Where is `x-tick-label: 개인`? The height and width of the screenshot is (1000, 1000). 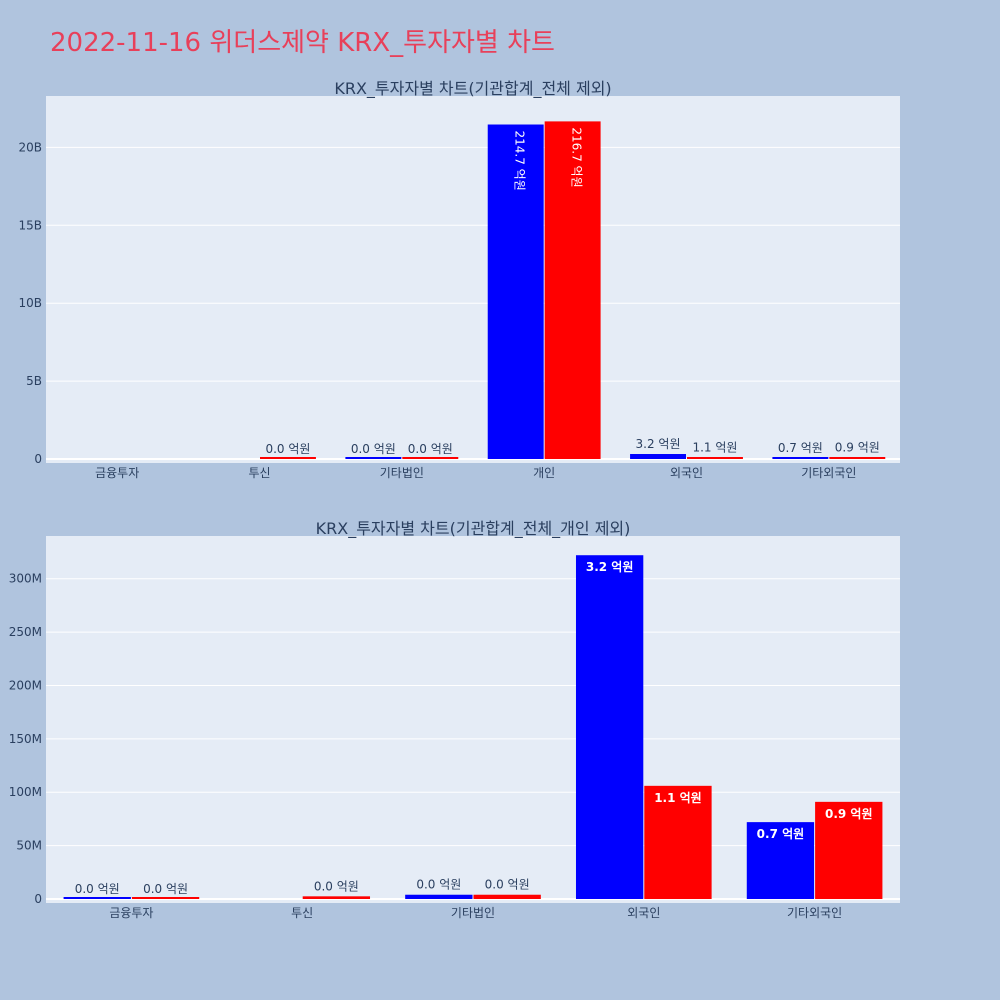
x-tick-label: 개인 is located at coordinates (544, 473).